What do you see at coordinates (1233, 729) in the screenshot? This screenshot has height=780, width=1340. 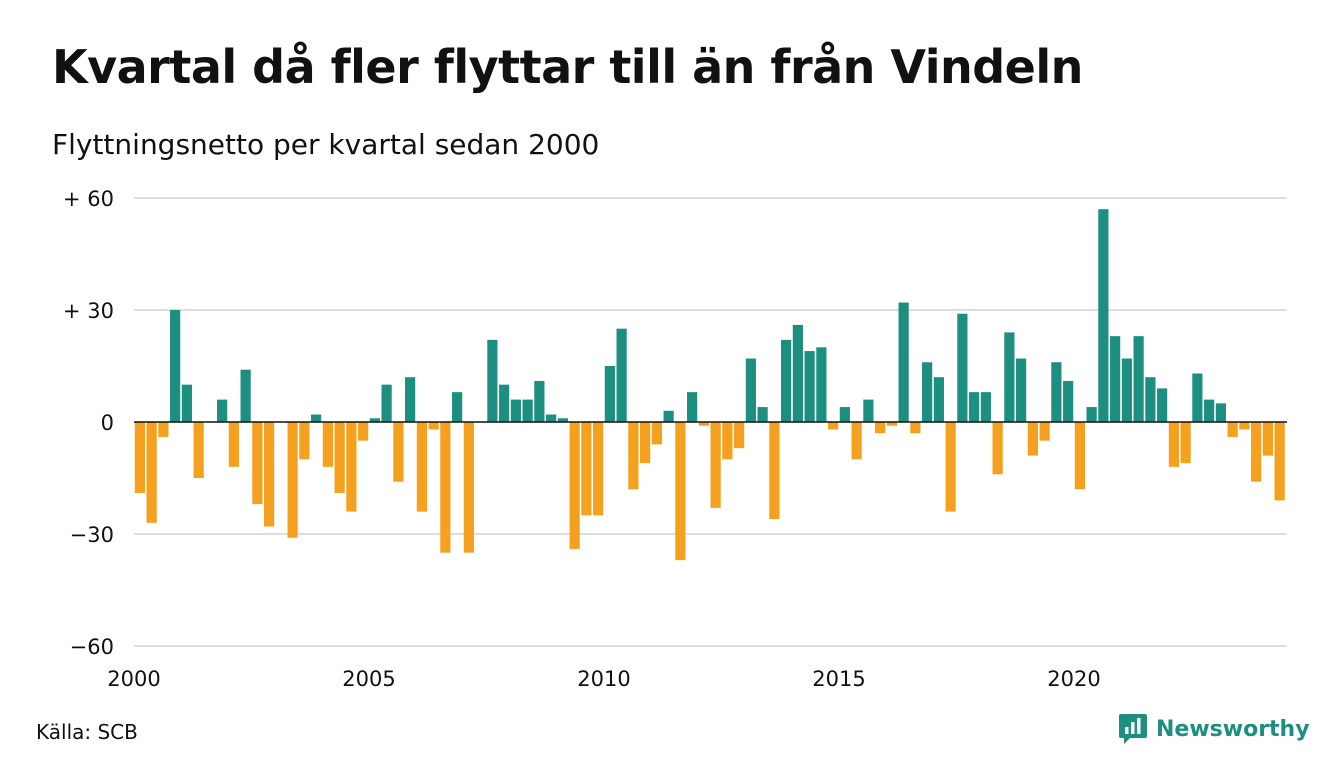 I see `brand-name: Newsworthy` at bounding box center [1233, 729].